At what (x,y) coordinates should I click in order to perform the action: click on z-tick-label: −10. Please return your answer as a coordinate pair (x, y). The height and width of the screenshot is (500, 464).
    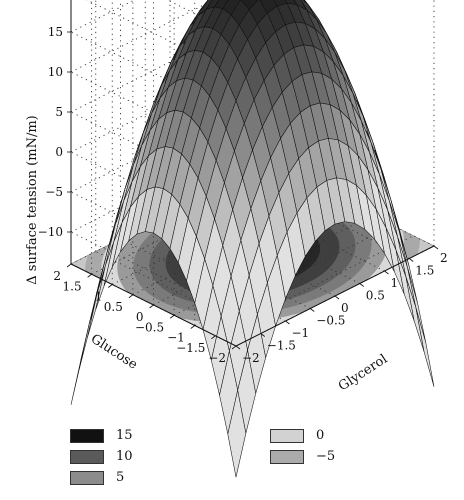
    Looking at the image, I should click on (50, 232).